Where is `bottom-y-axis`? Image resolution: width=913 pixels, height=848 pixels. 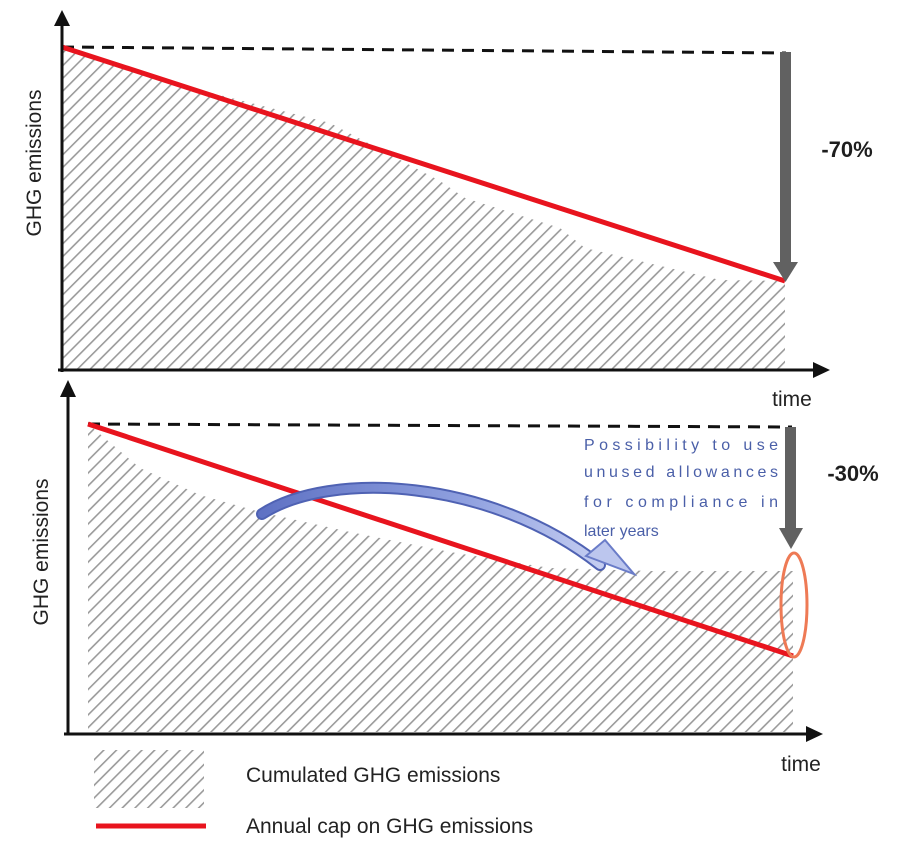 bottom-y-axis is located at coordinates (68, 557).